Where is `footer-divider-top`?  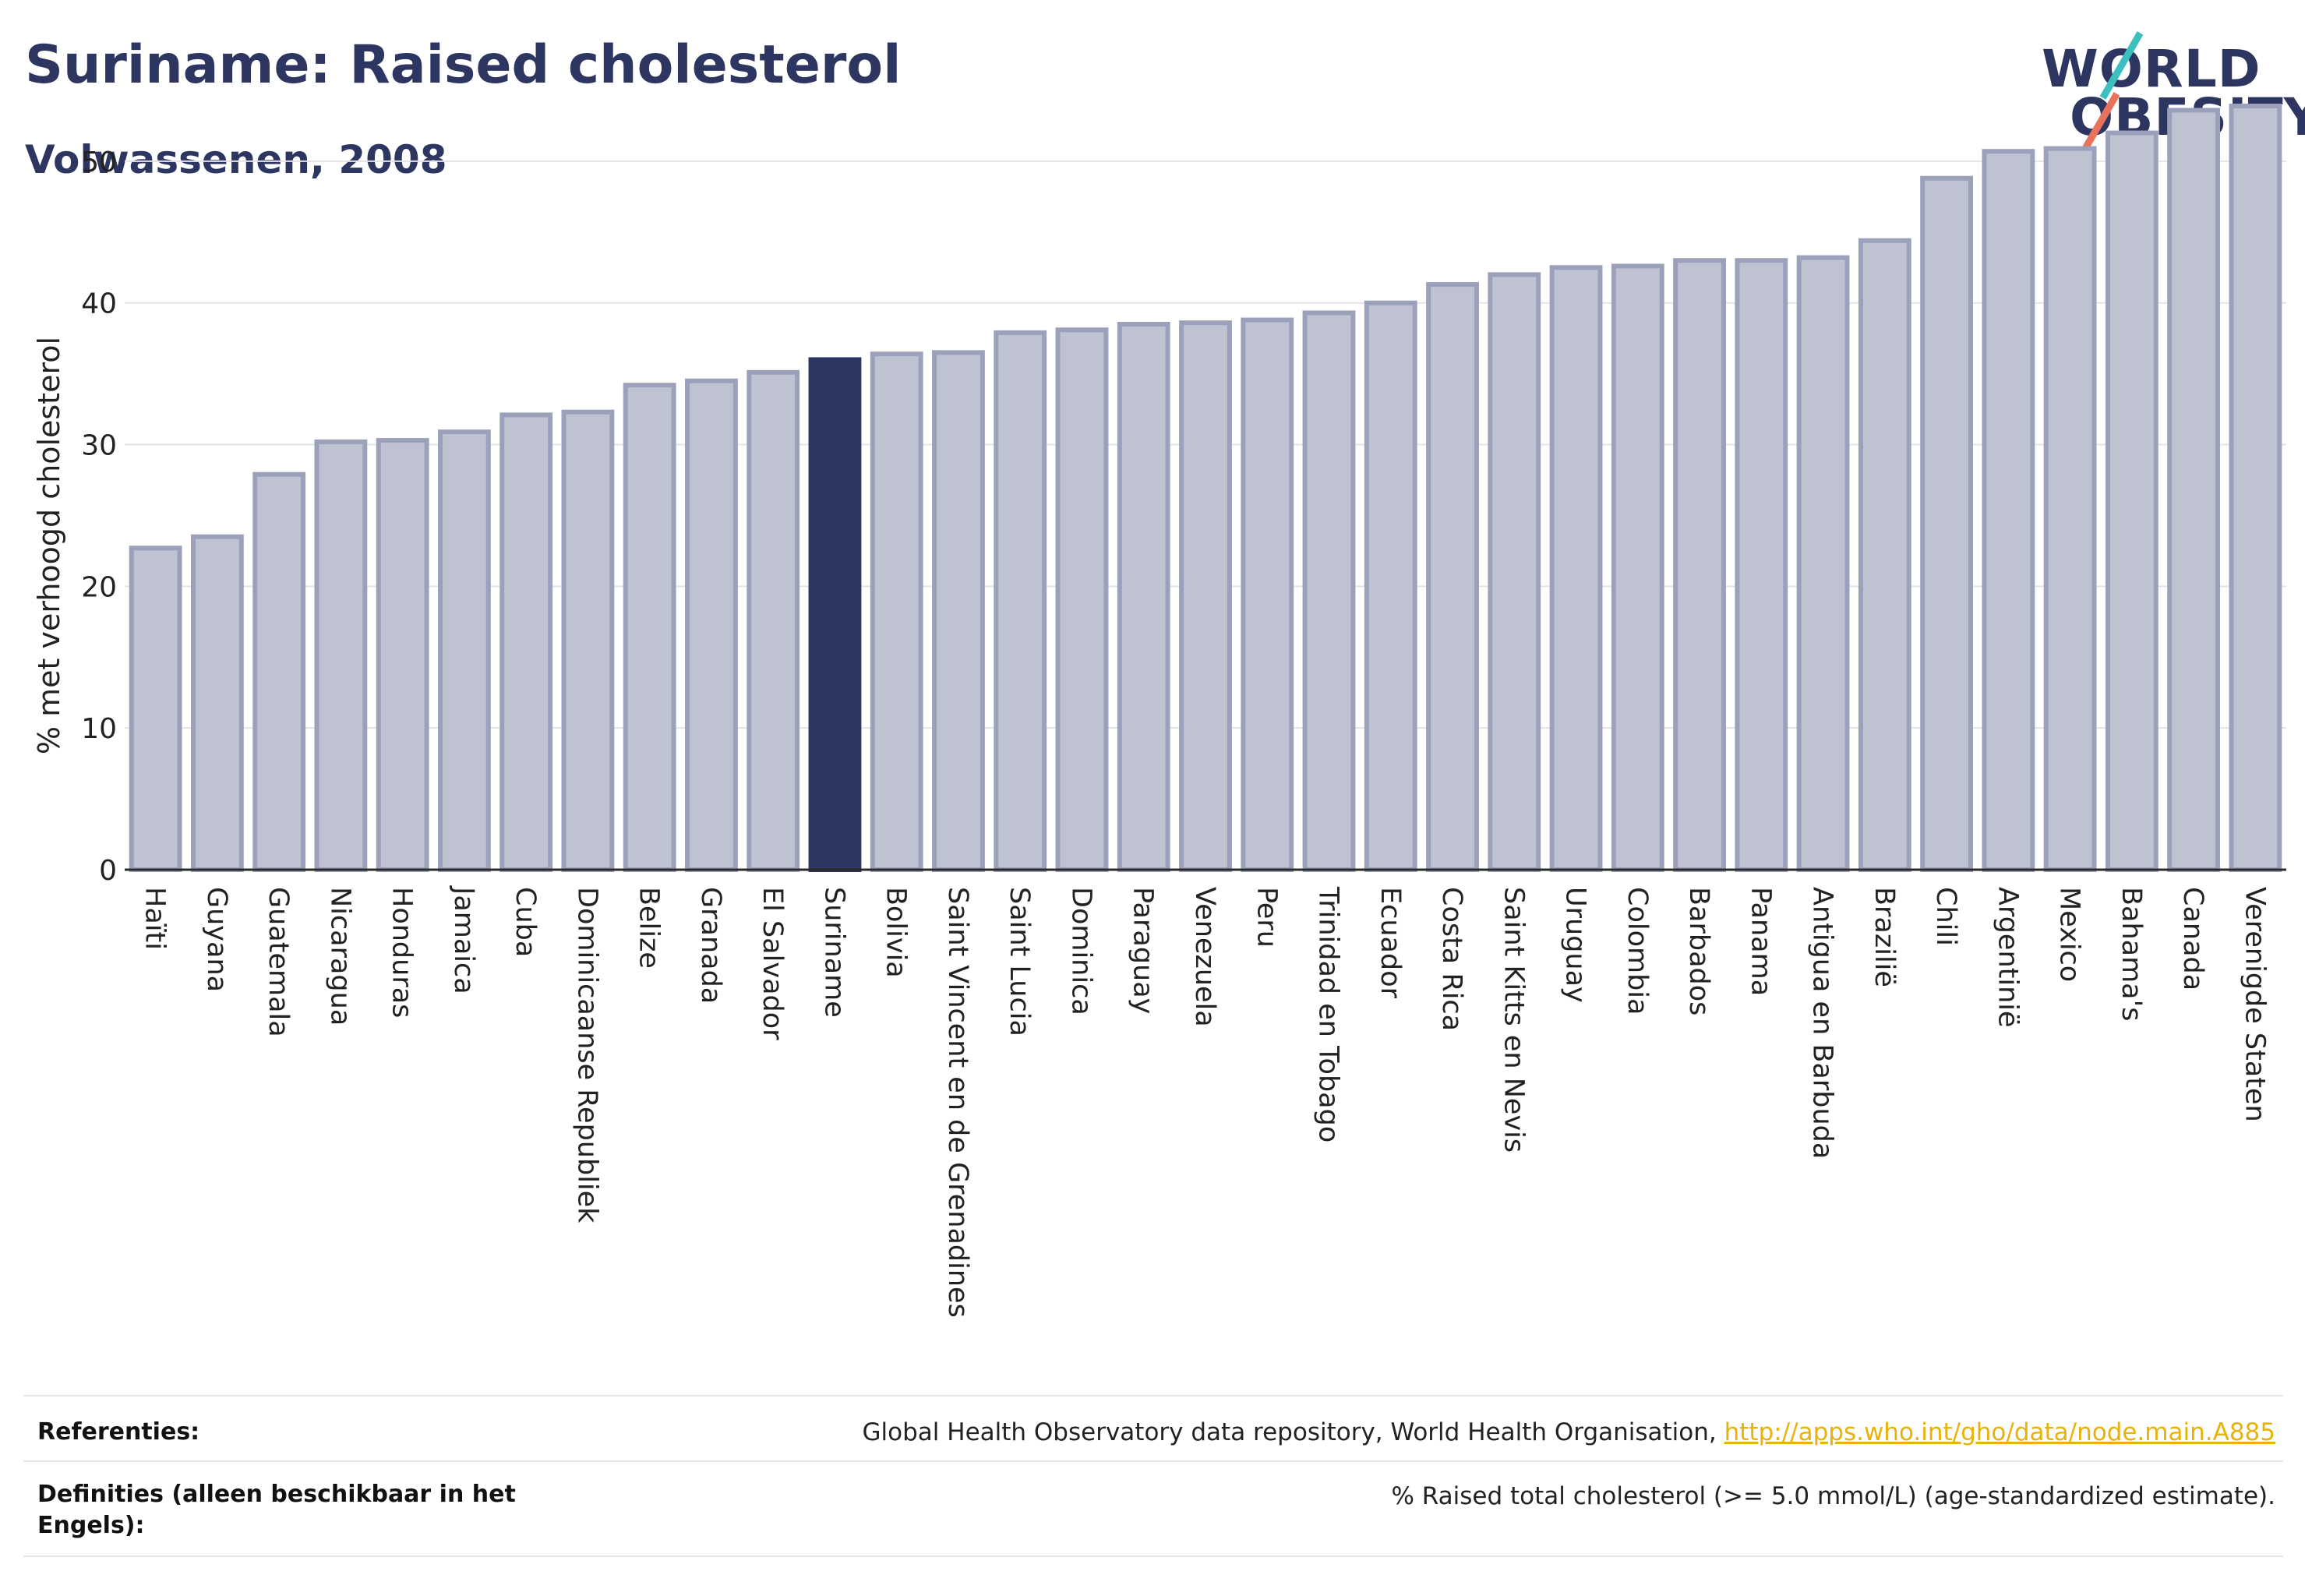 footer-divider-top is located at coordinates (1153, 1395).